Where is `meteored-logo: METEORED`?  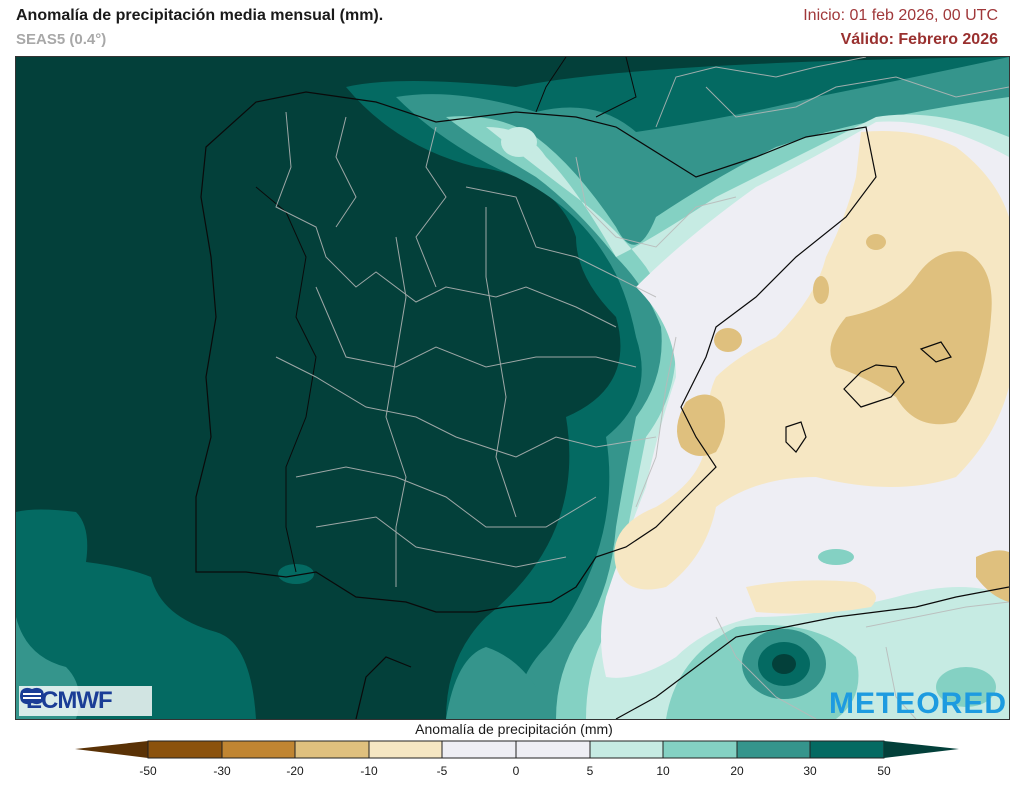
meteored-logo: METEORED is located at coordinates (917, 703).